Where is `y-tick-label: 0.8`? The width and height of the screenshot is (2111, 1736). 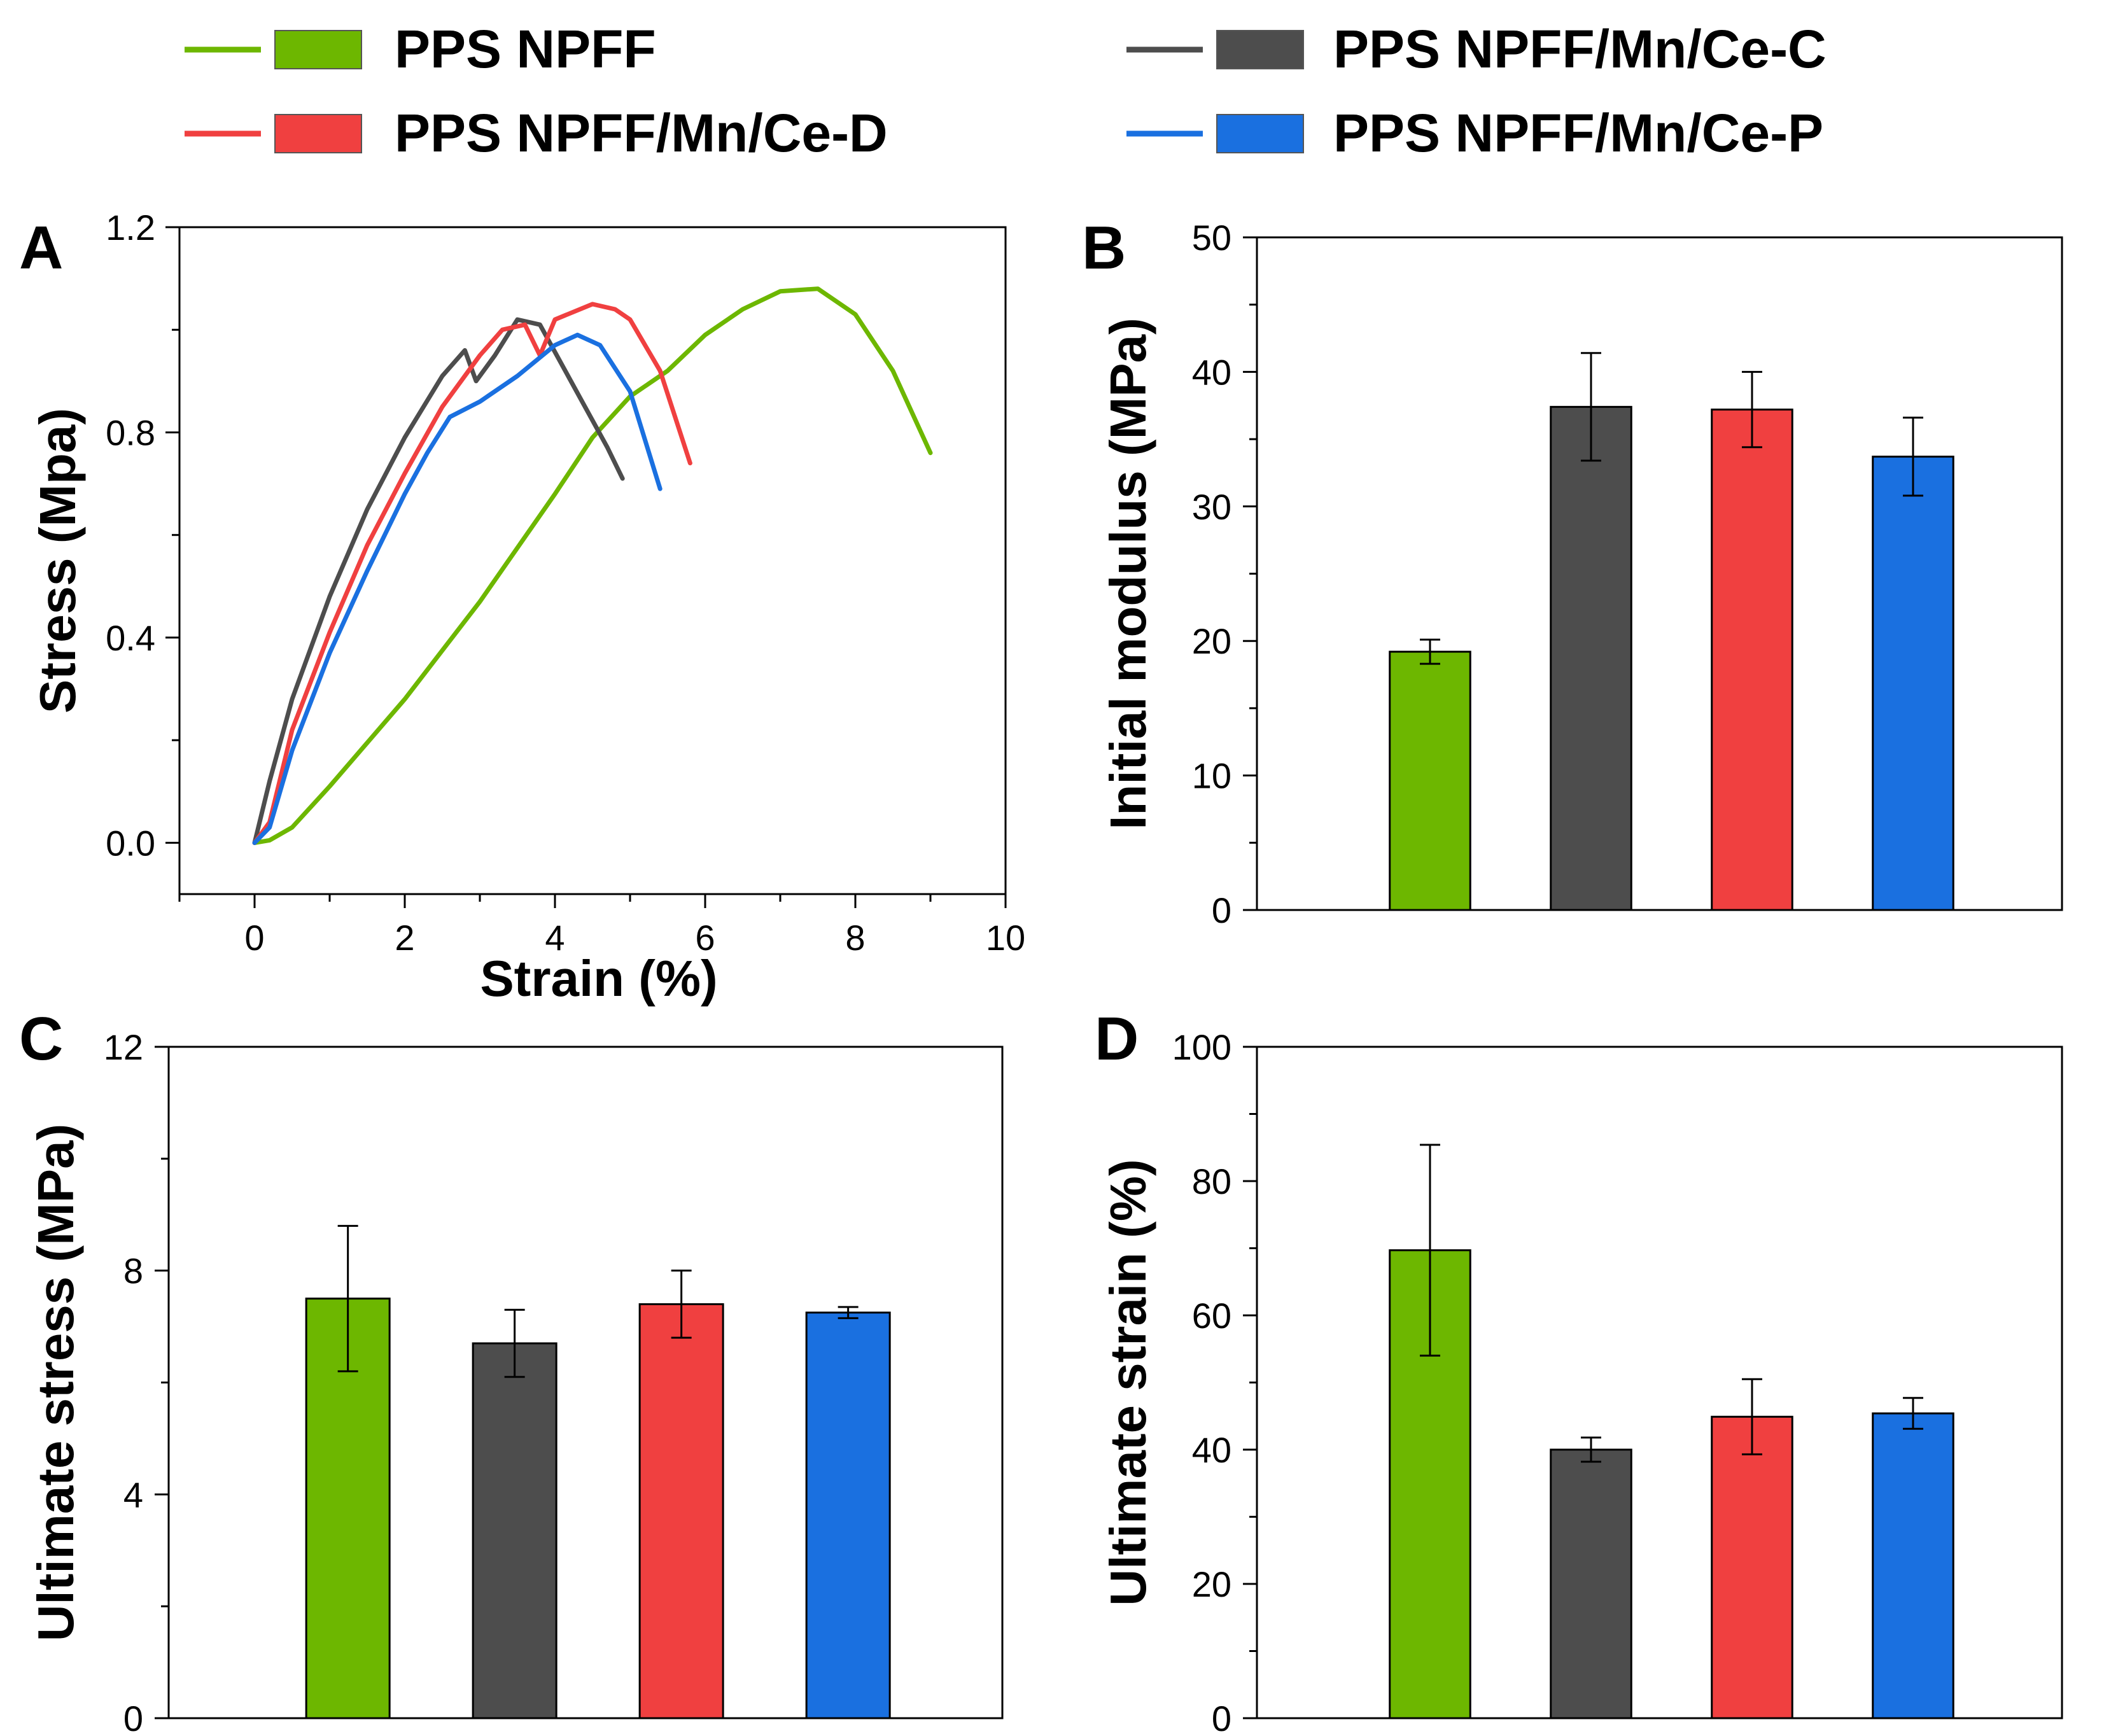 y-tick-label: 0.8 is located at coordinates (130, 432).